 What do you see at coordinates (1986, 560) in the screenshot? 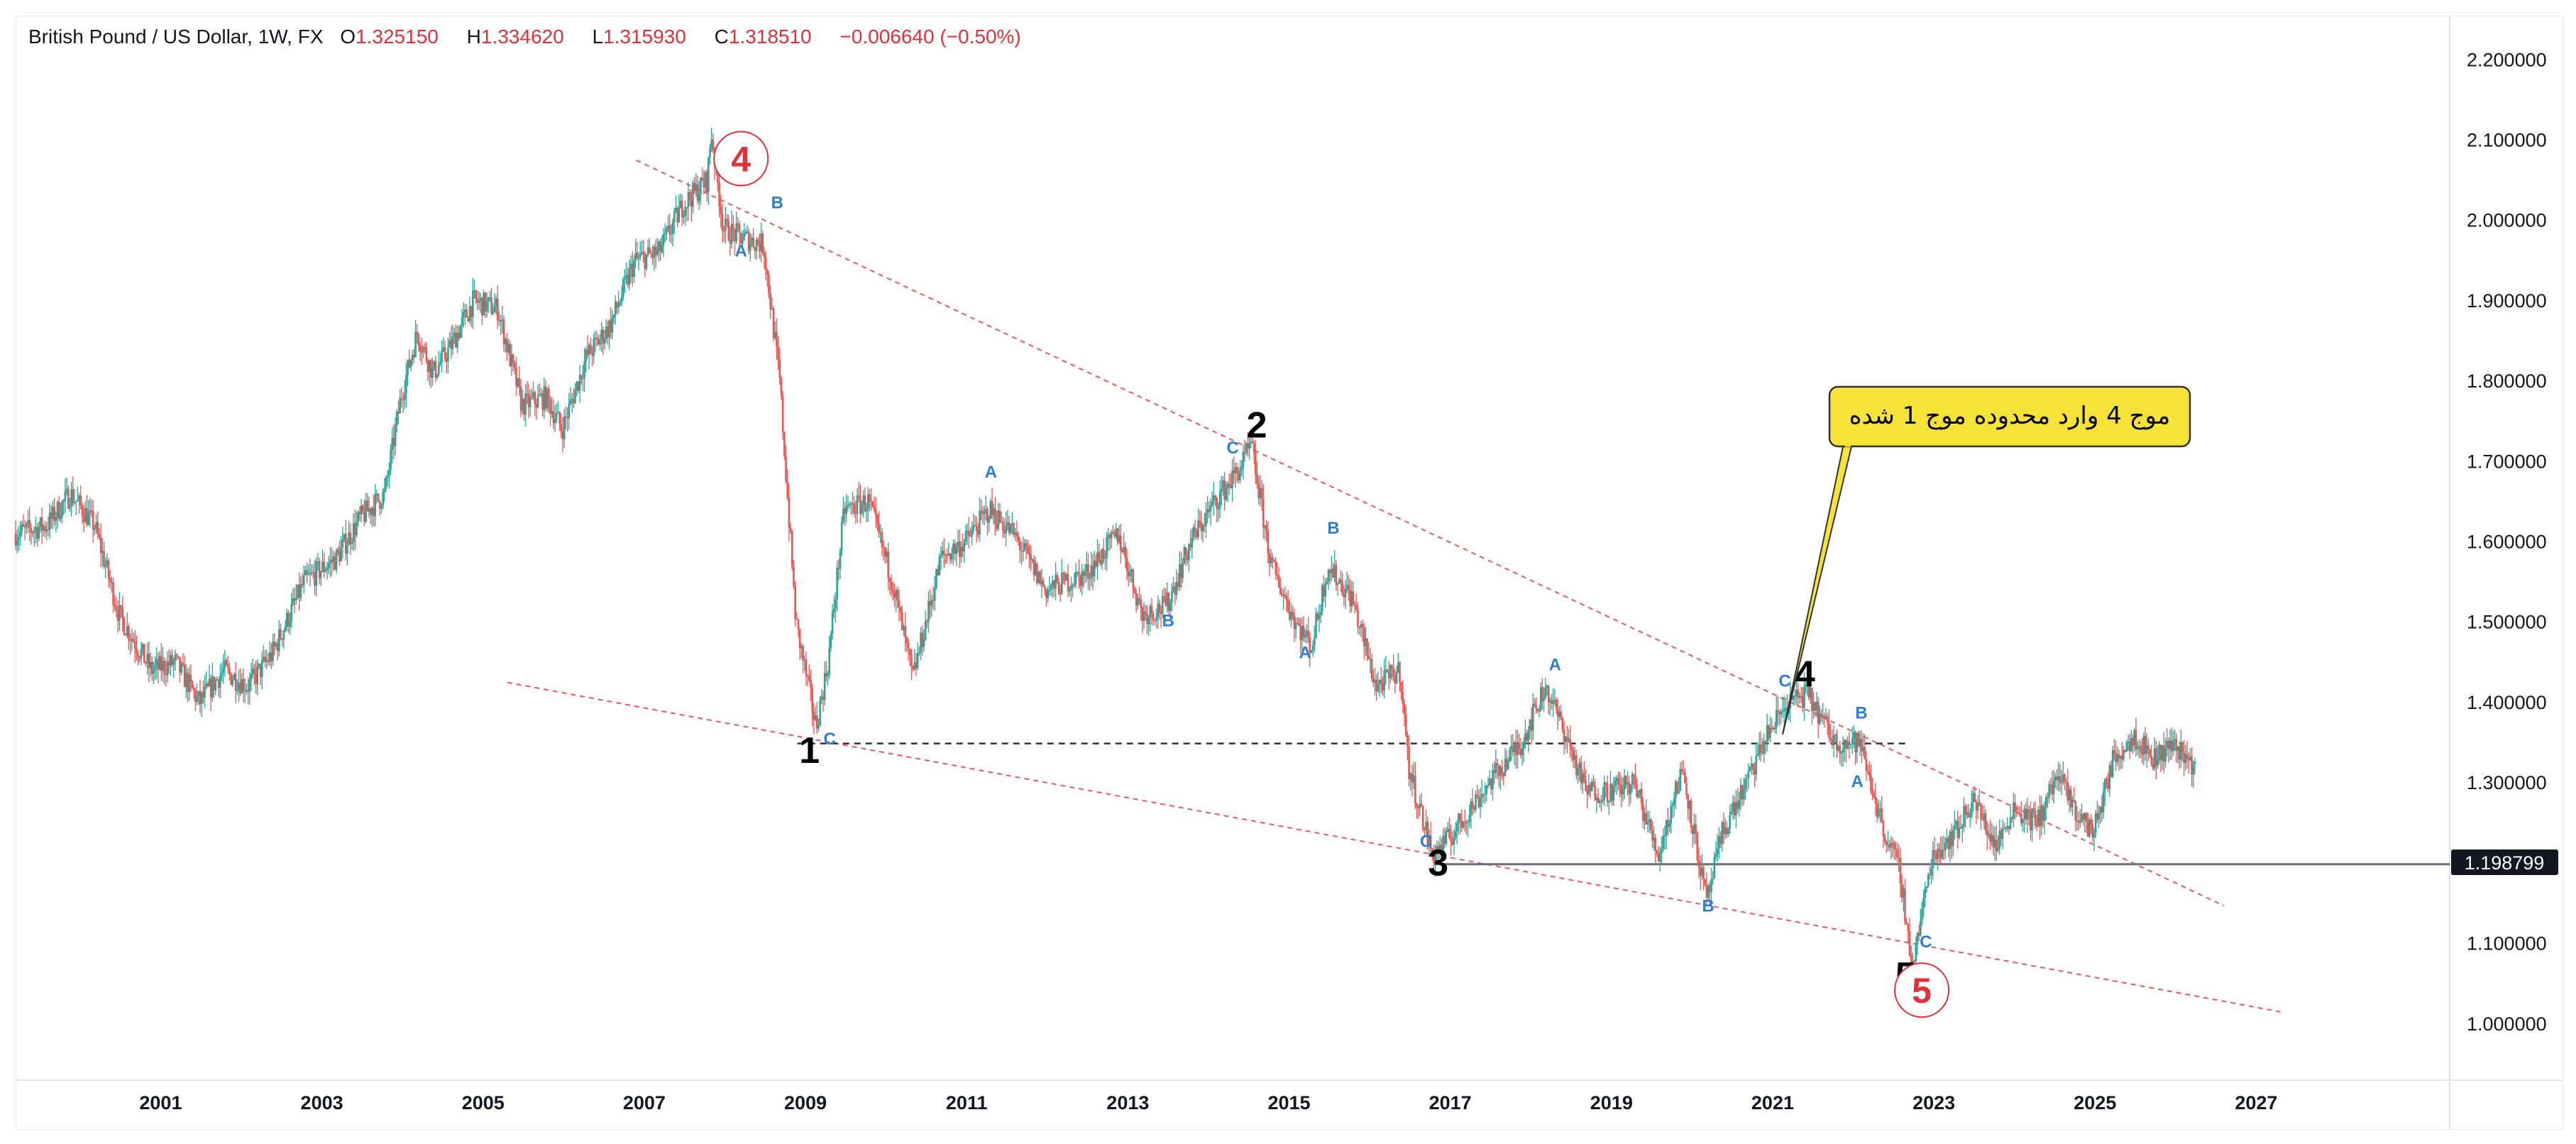
I see `callout-annotation: موج 4 وارد محدوده موج 1 شده` at bounding box center [1986, 560].